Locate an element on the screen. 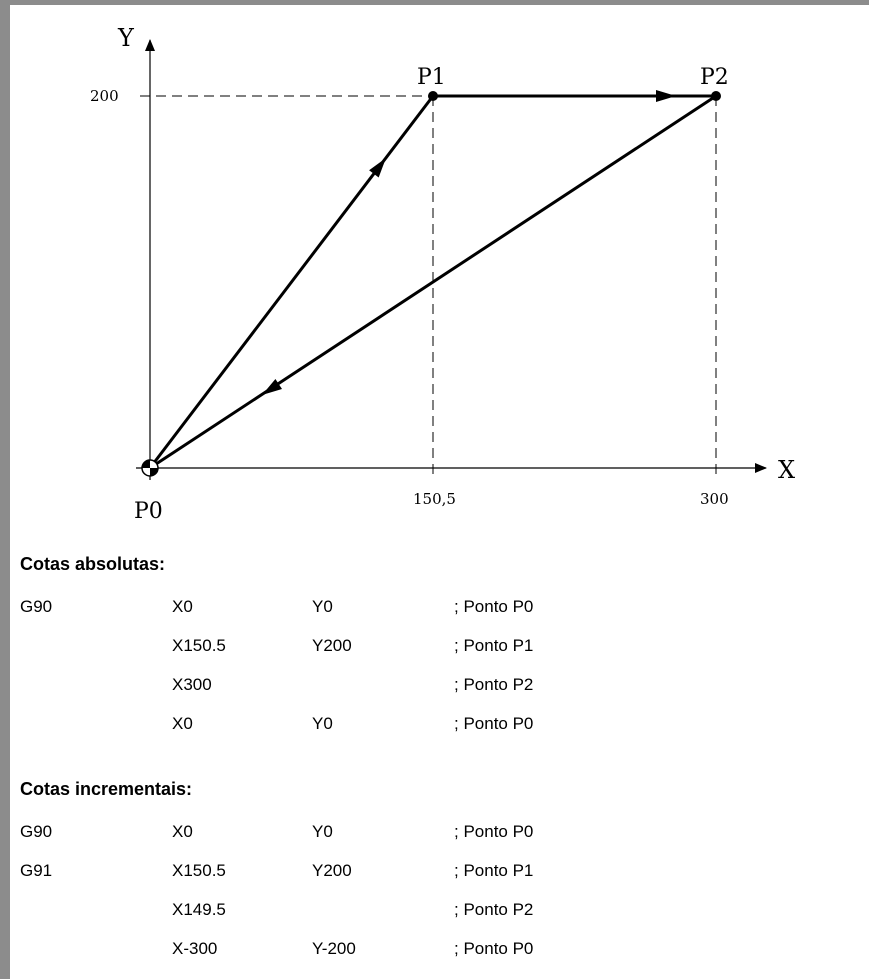  segment-p0-p1 is located at coordinates (291, 282).